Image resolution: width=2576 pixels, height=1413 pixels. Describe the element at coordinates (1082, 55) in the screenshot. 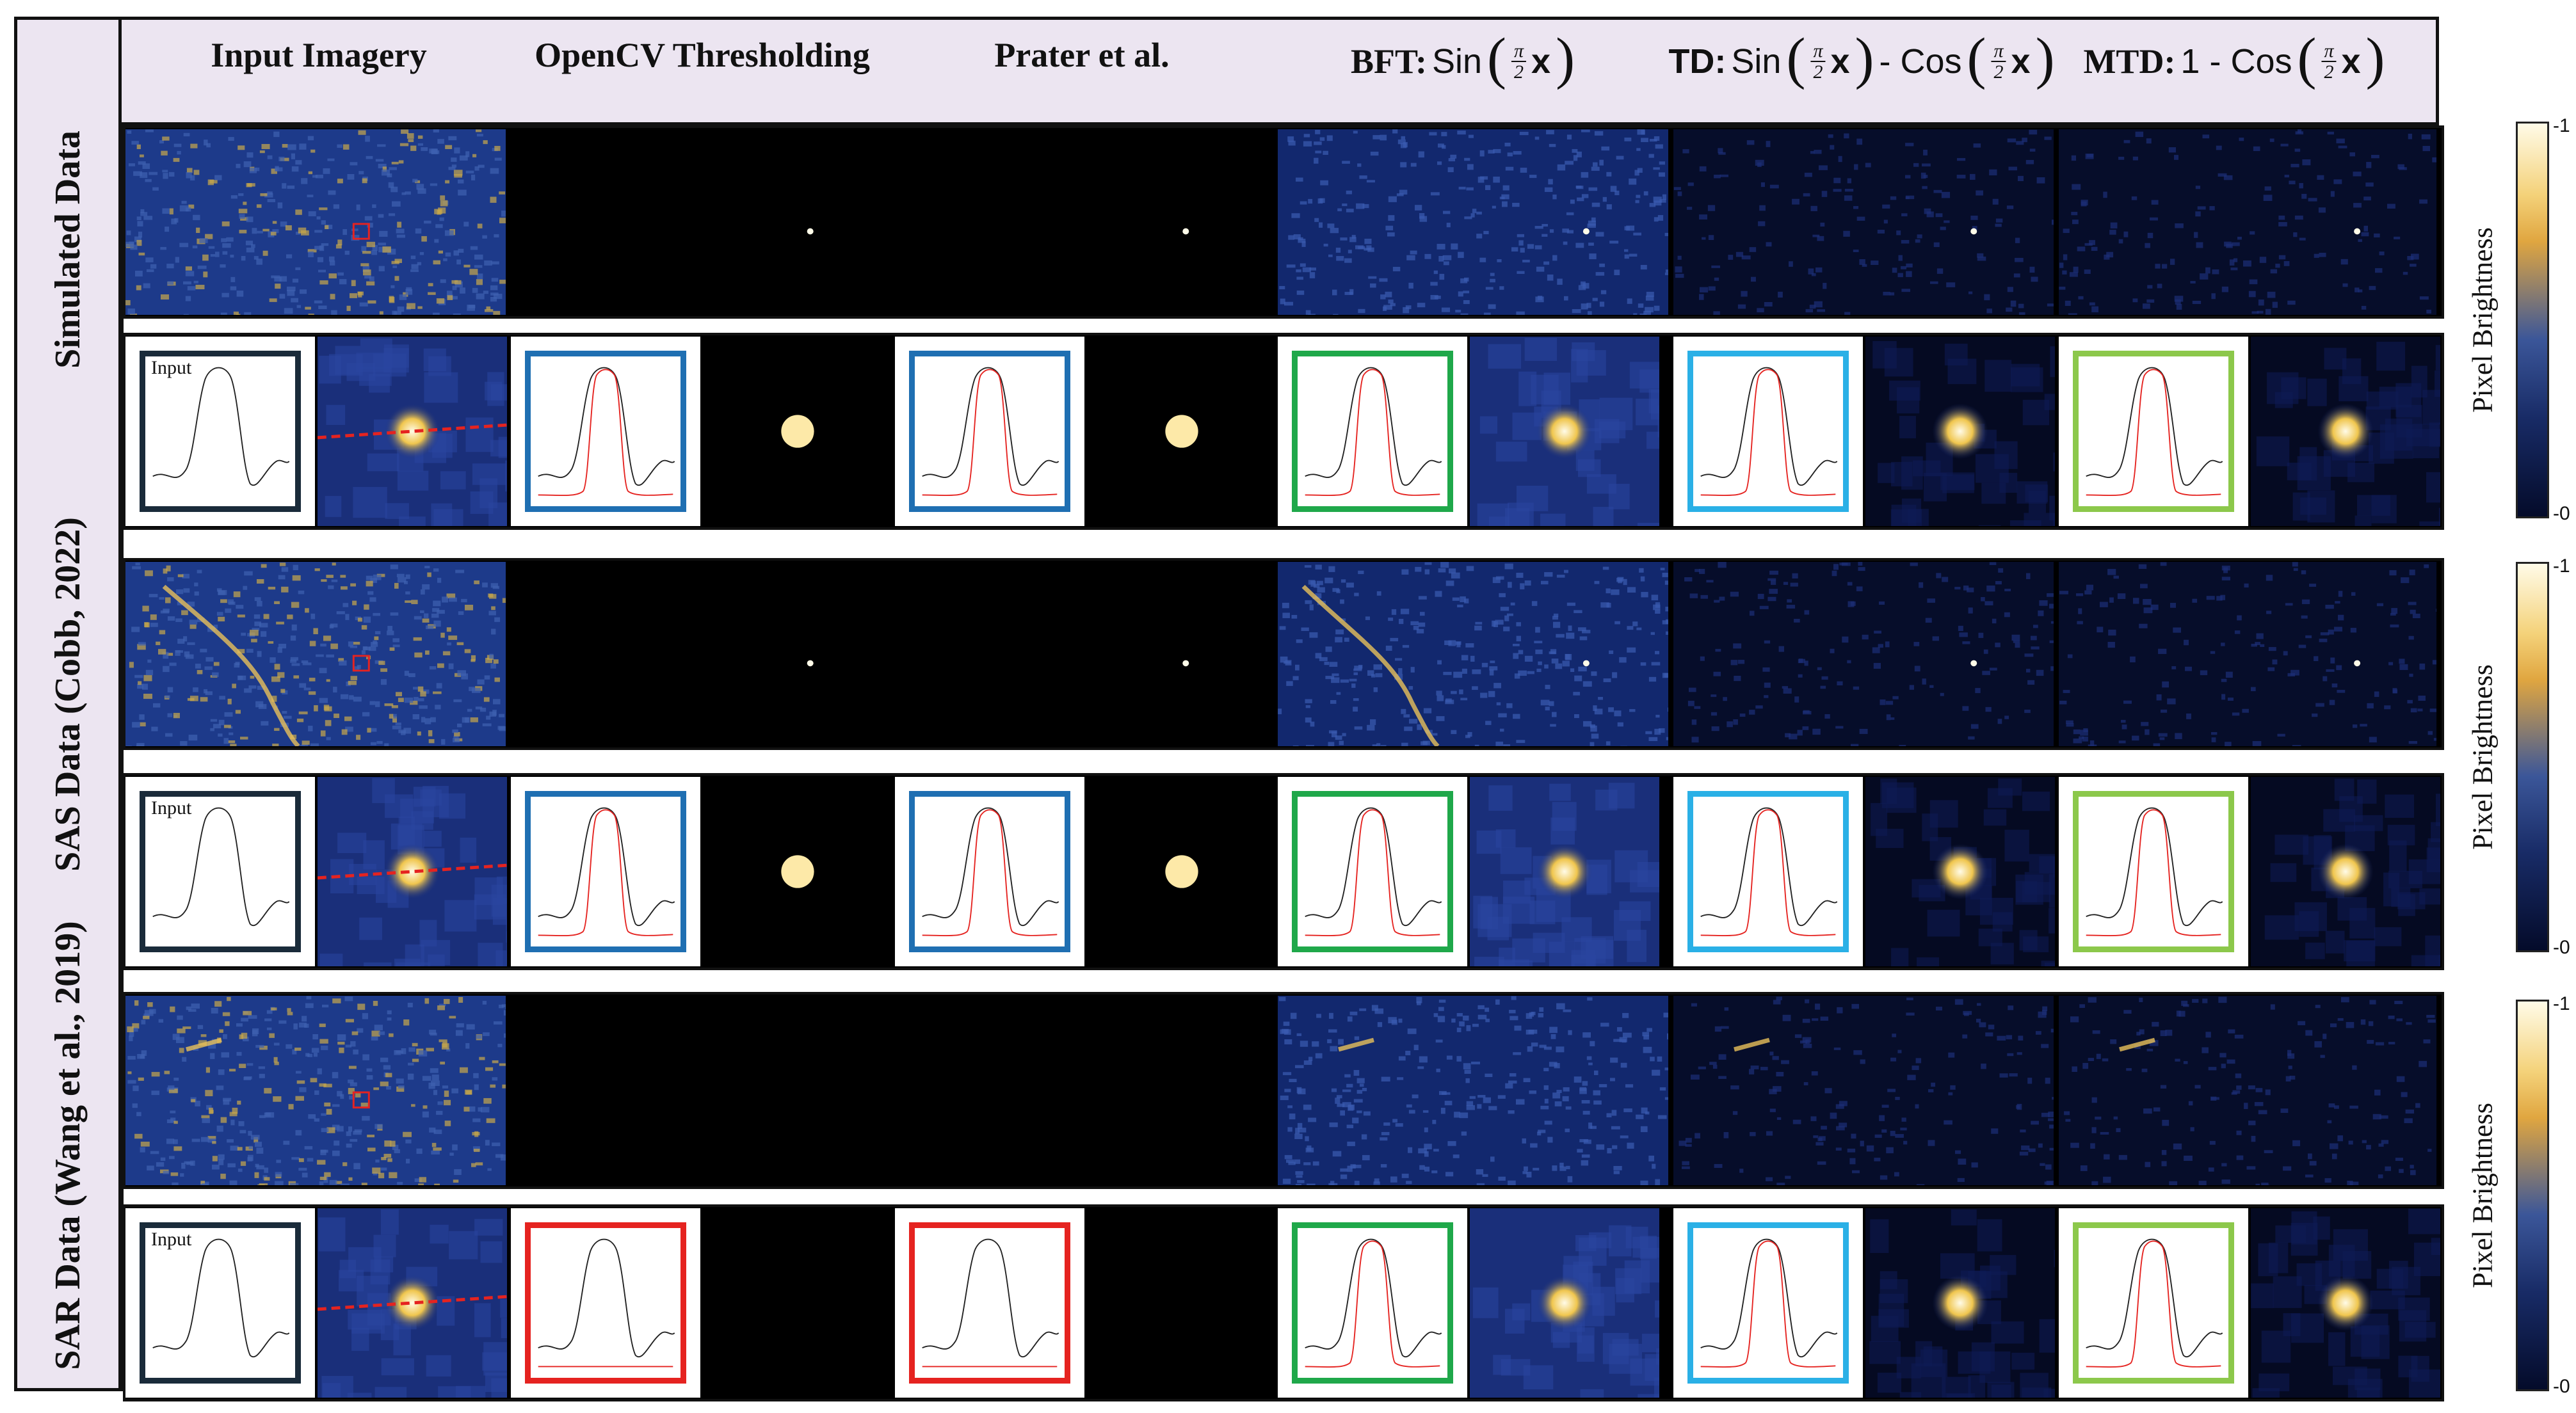

I see `column-title-prater: Prater et al.` at that location.